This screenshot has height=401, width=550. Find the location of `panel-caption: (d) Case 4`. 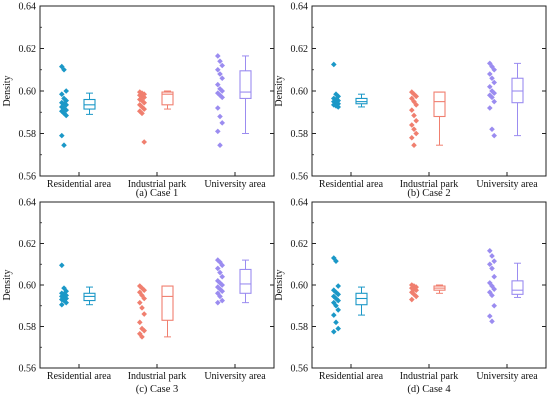

panel-caption: (d) Case 4 is located at coordinates (429, 389).